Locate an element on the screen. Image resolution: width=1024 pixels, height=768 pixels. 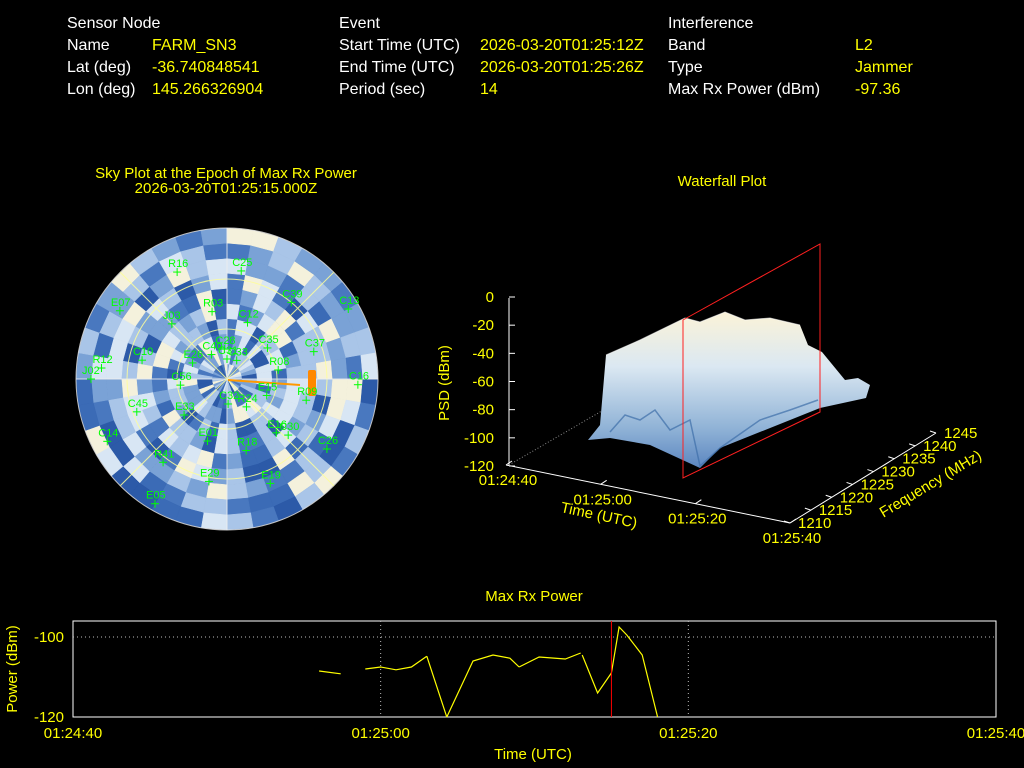
time-tick-label: 01:25:20 is located at coordinates (697, 519).